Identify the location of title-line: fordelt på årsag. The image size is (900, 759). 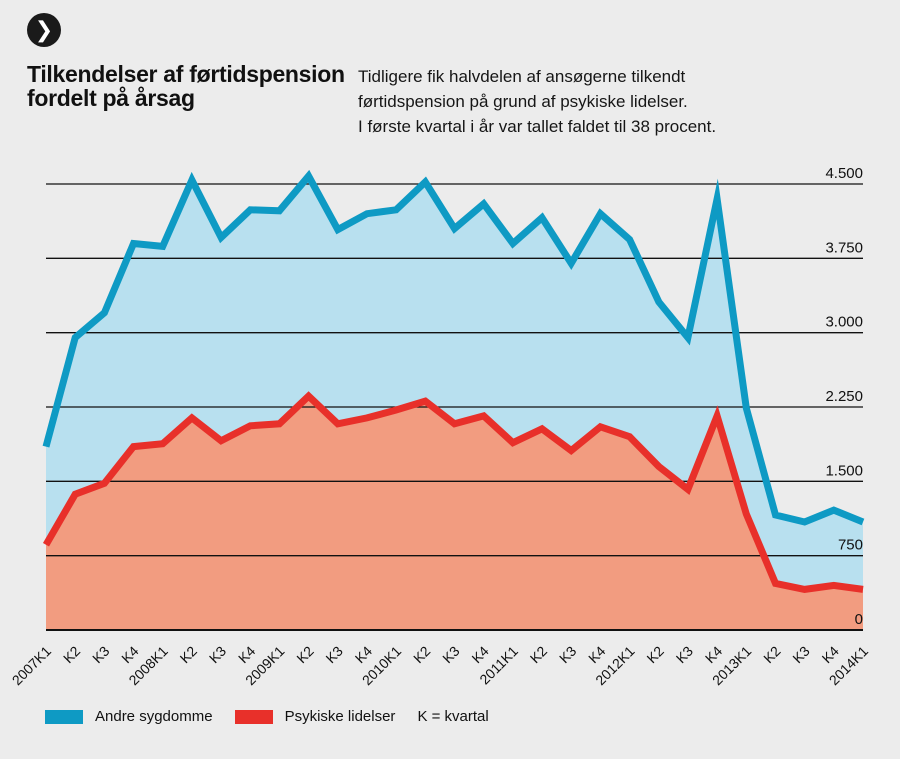
(111, 98).